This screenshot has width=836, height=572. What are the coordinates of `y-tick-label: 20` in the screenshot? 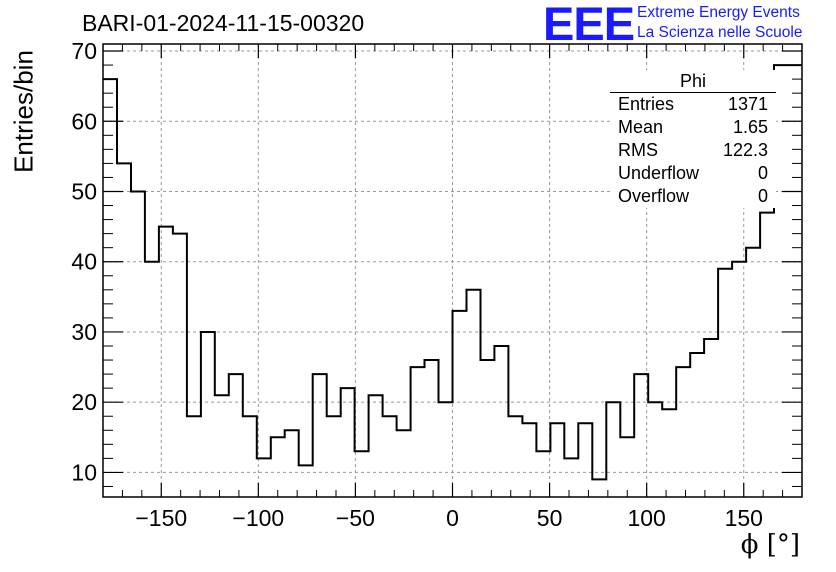 It's located at (84, 402).